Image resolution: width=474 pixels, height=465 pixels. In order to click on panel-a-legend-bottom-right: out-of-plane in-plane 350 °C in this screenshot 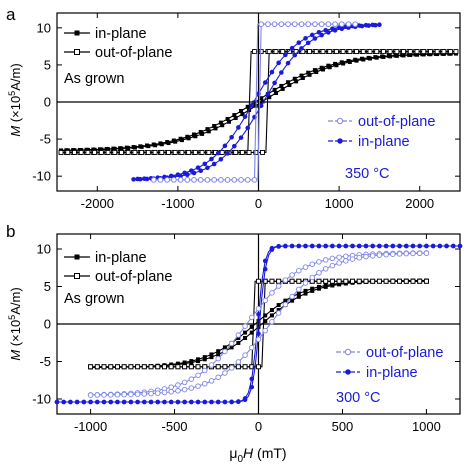, I will do `click(381, 148)`.